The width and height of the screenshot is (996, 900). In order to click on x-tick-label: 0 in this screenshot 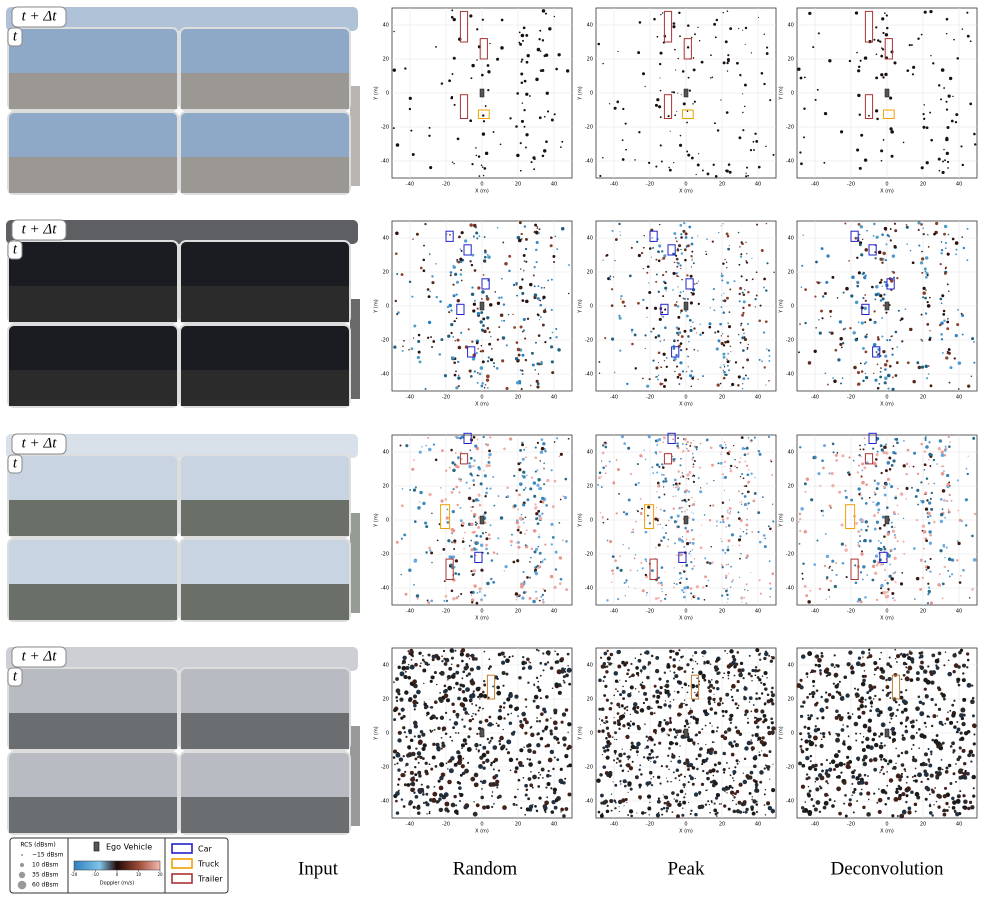, I will do `click(481, 185)`.